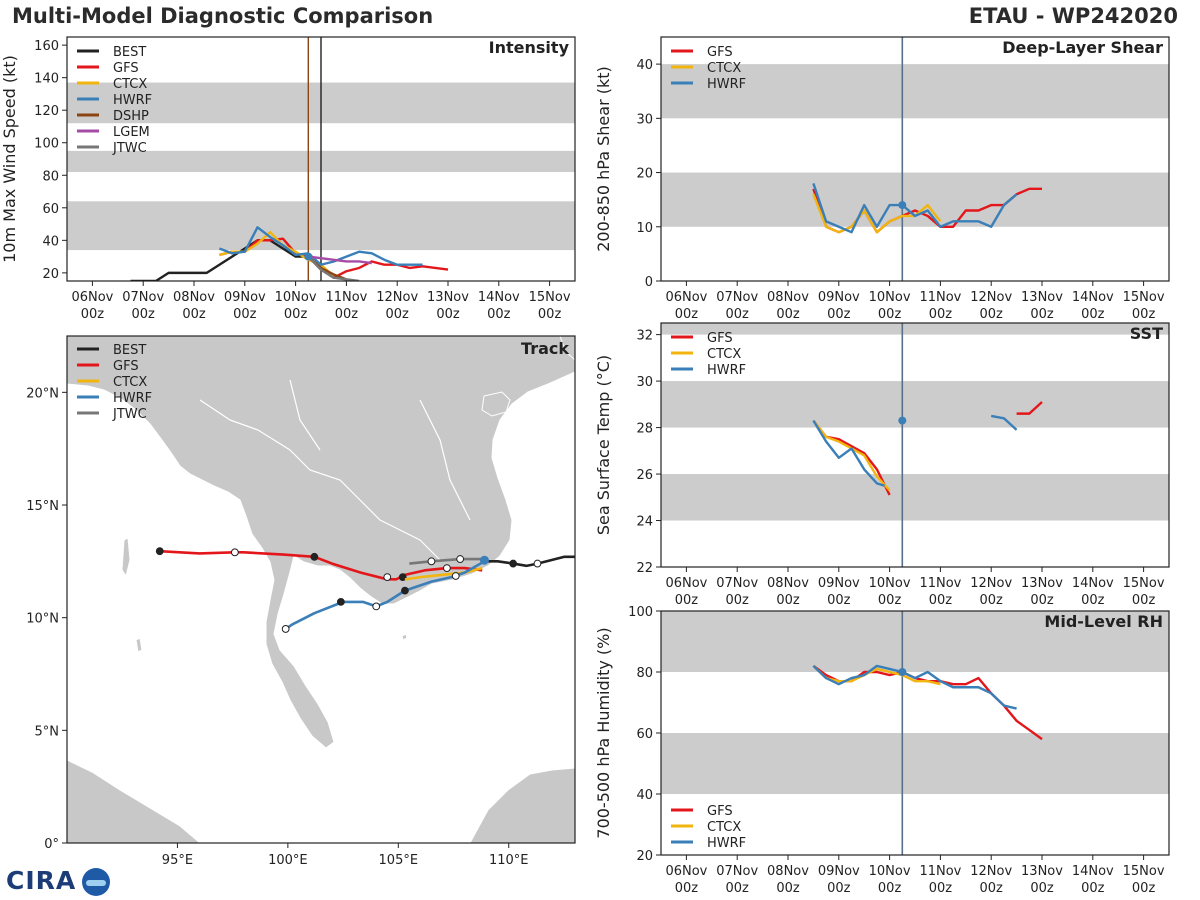 This screenshot has height=900, width=1200. I want to click on sst-legend-label-ctcx: CTCX, so click(724, 354).